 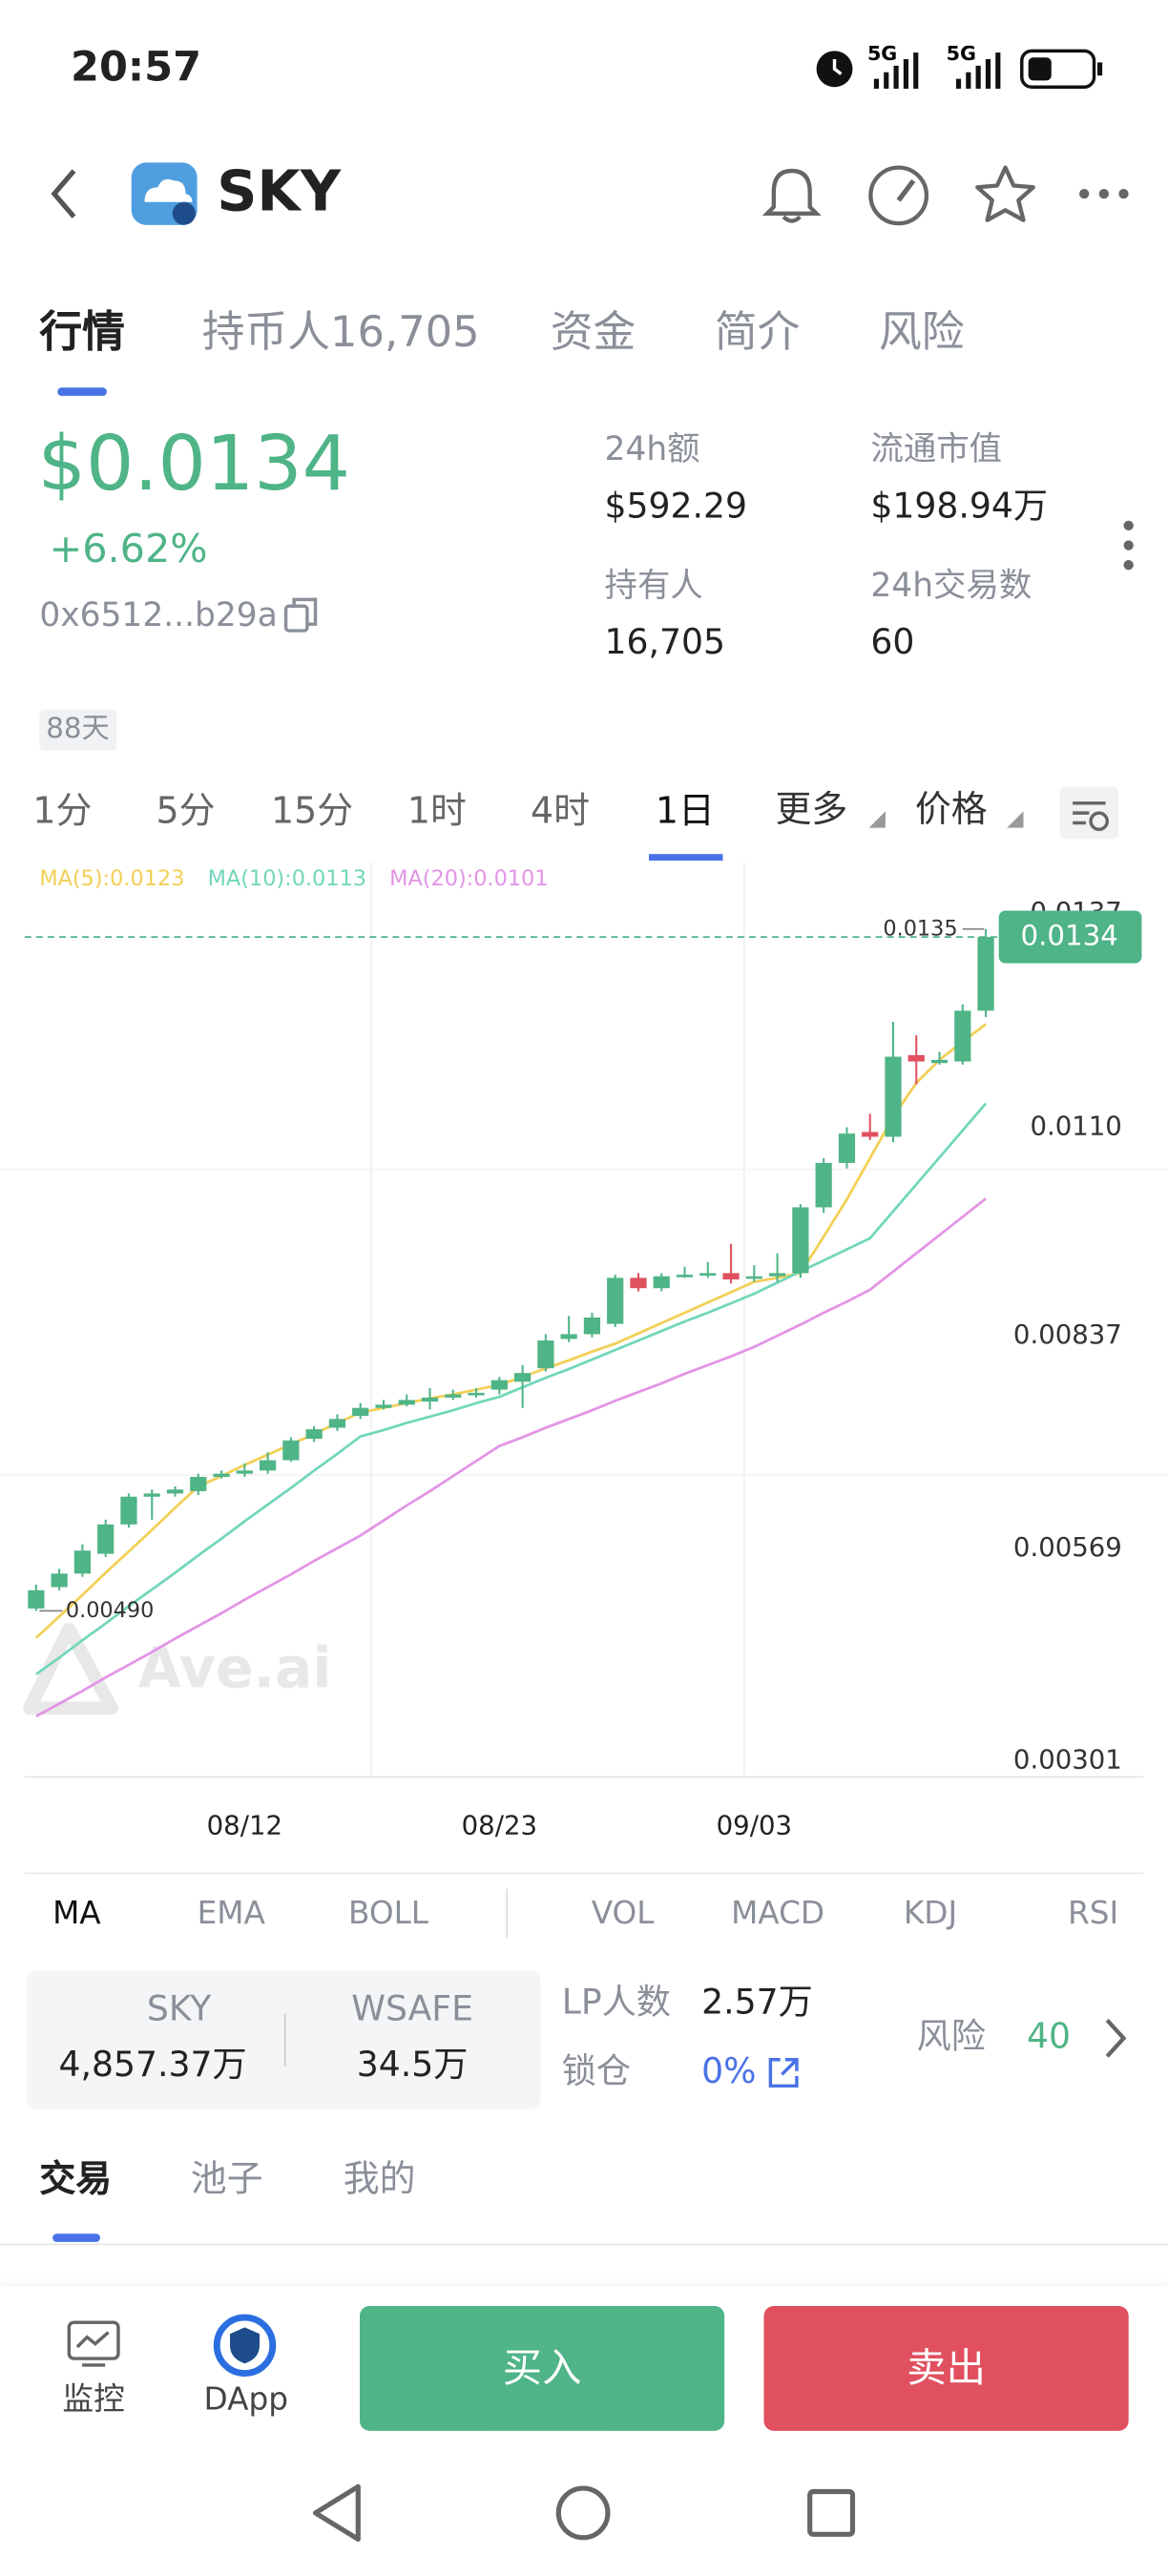 What do you see at coordinates (388, 1913) in the screenshot?
I see `indicator: BOLL` at bounding box center [388, 1913].